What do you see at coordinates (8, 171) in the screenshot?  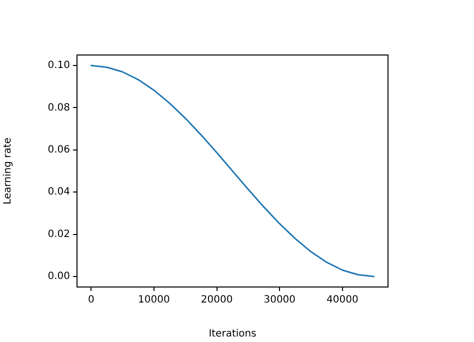 I see `y-axis-title: Learning rate` at bounding box center [8, 171].